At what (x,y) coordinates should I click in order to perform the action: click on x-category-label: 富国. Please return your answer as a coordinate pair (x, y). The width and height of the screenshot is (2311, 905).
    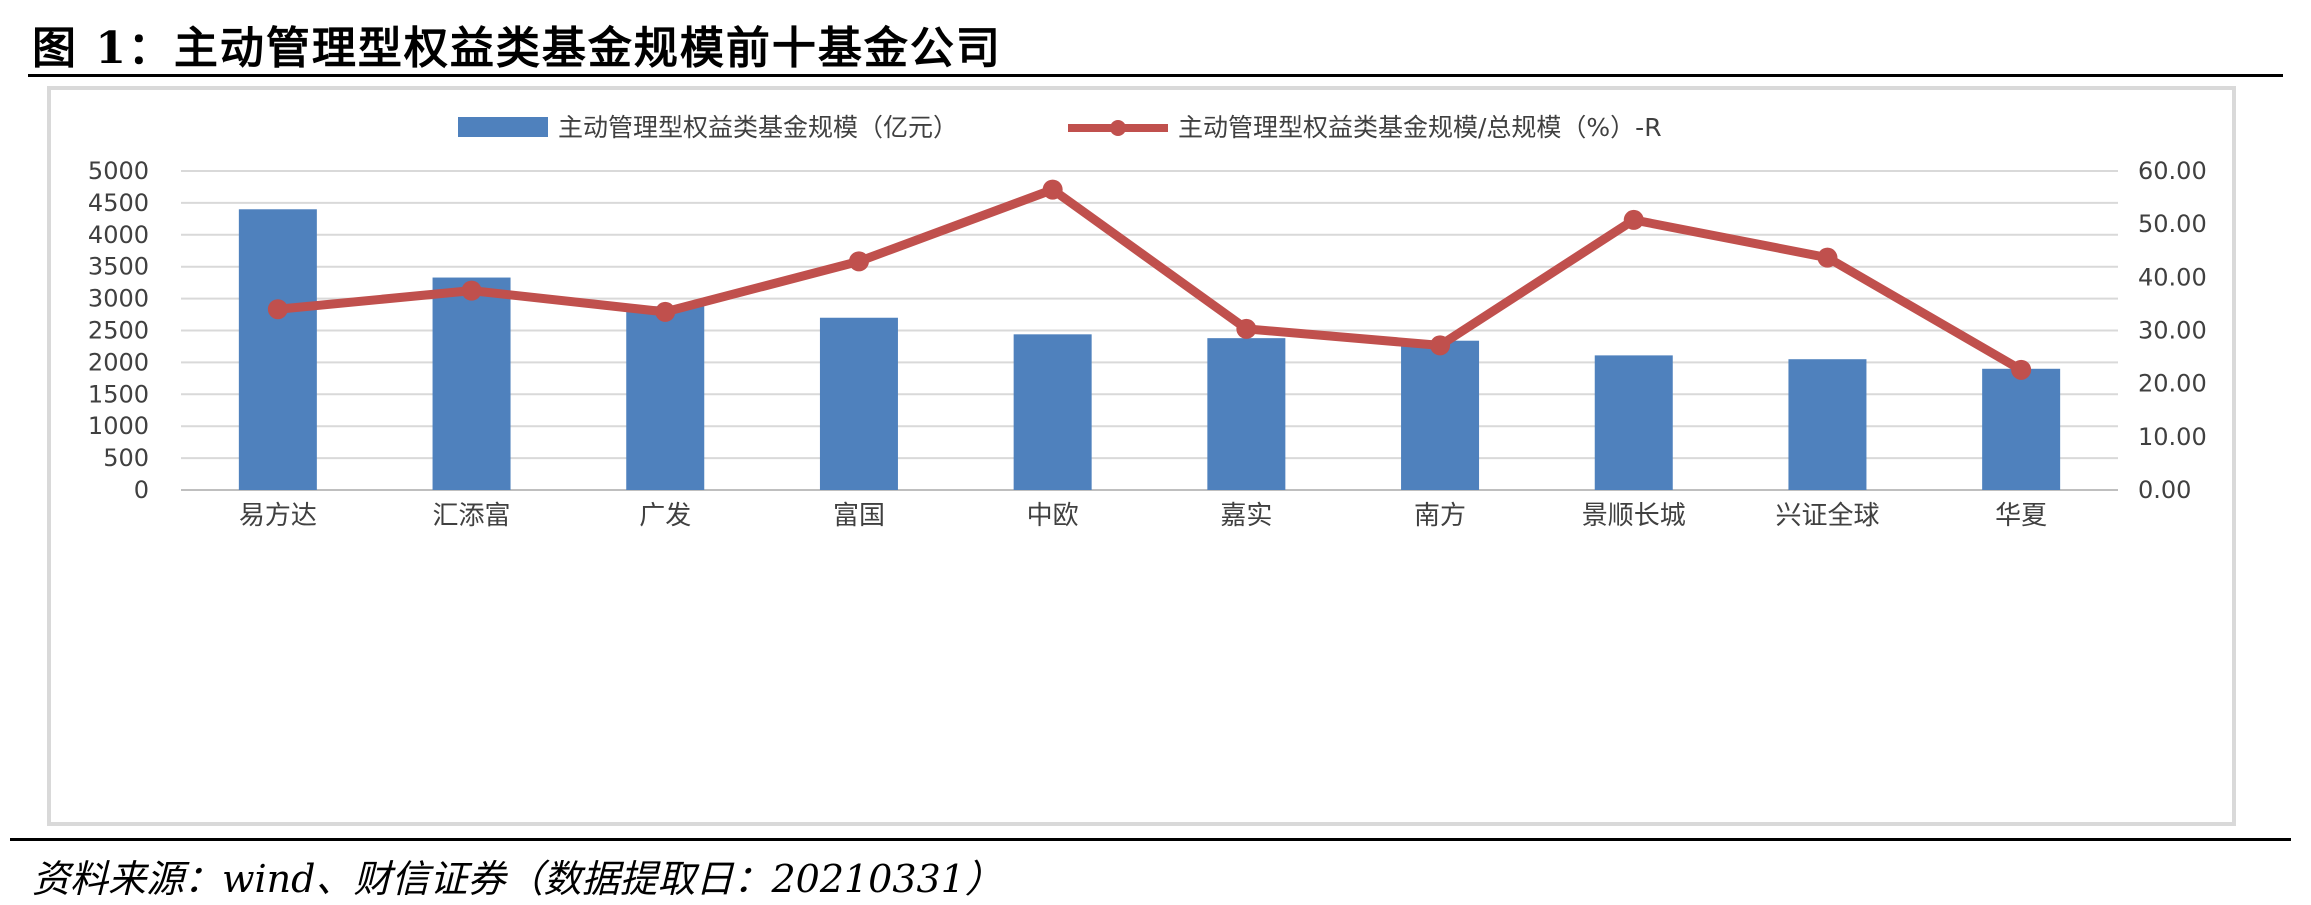
    Looking at the image, I should click on (859, 516).